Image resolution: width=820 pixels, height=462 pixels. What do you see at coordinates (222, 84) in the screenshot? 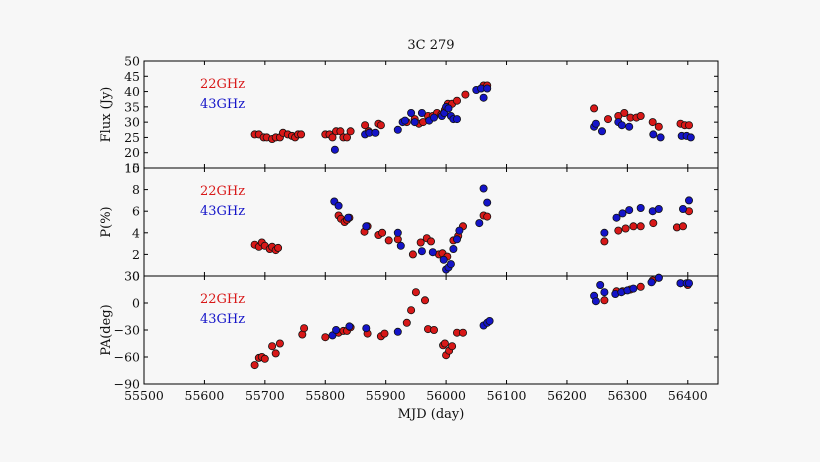
I see `legend-entry-22ghz: 22GHz` at bounding box center [222, 84].